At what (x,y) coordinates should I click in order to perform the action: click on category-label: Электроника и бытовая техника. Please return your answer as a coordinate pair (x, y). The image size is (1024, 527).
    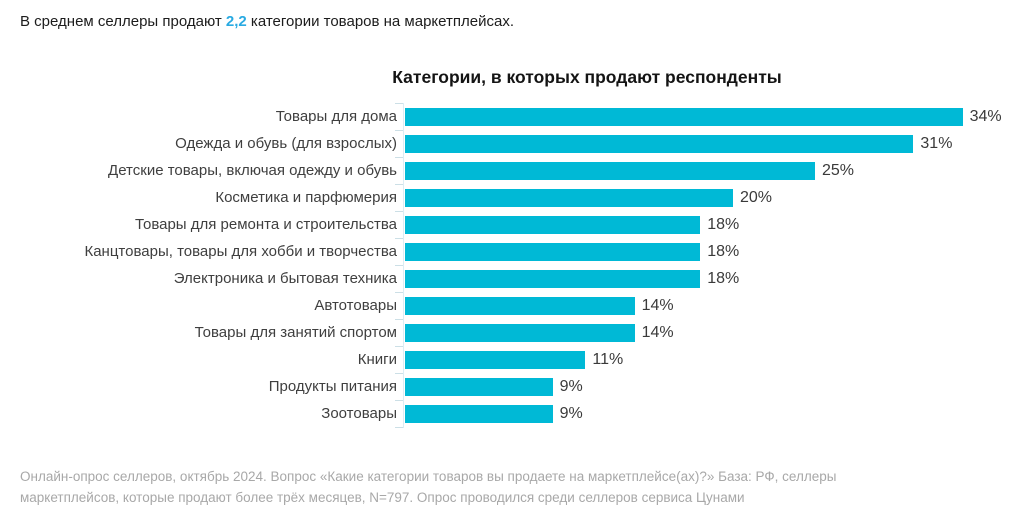
    Looking at the image, I should click on (285, 278).